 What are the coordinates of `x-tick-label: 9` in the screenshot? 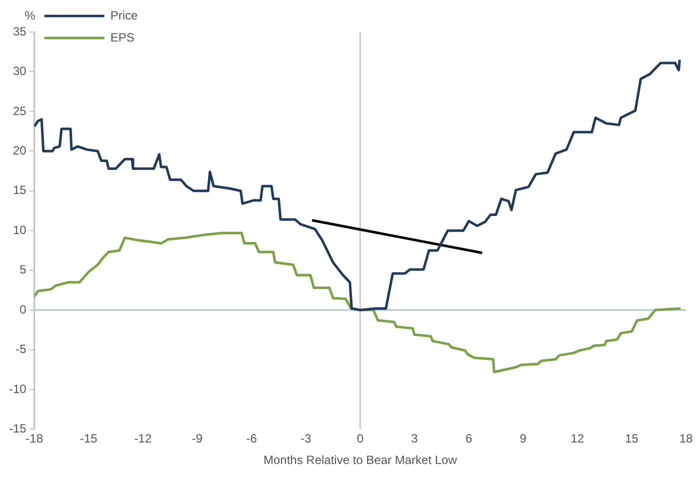 It's located at (523, 439).